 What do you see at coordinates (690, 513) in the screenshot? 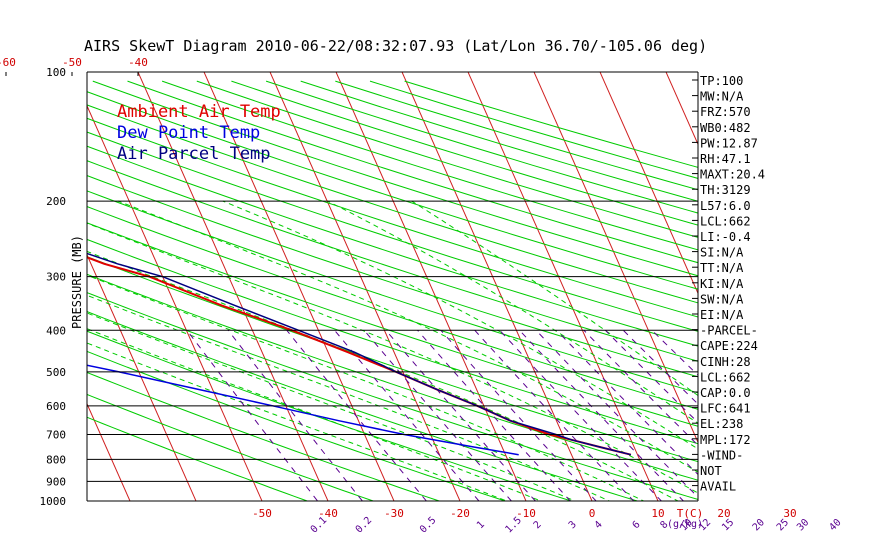
I see `bottom-unit-label: T(C)` at bounding box center [690, 513].